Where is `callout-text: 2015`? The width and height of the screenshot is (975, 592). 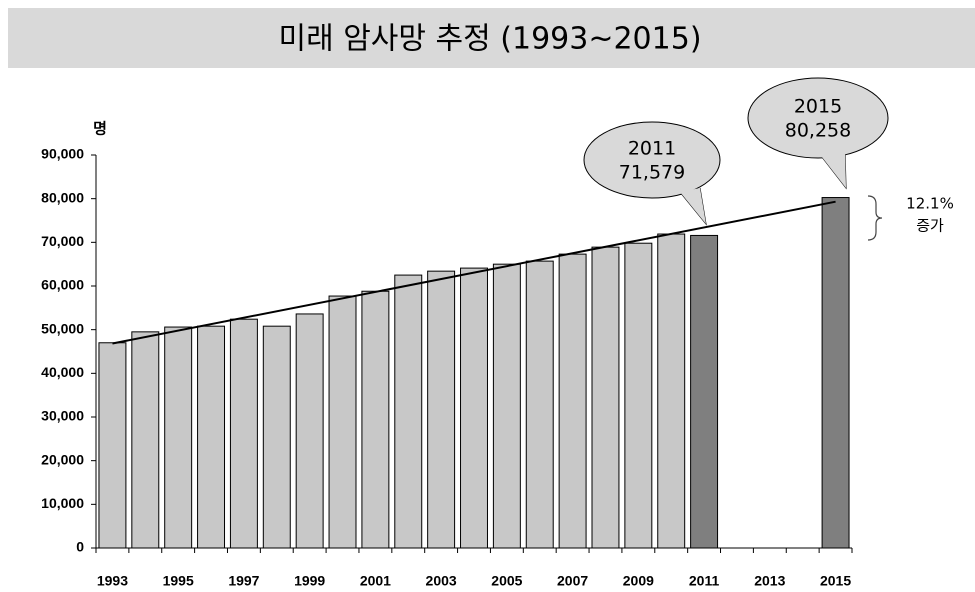 callout-text: 2015 is located at coordinates (818, 107).